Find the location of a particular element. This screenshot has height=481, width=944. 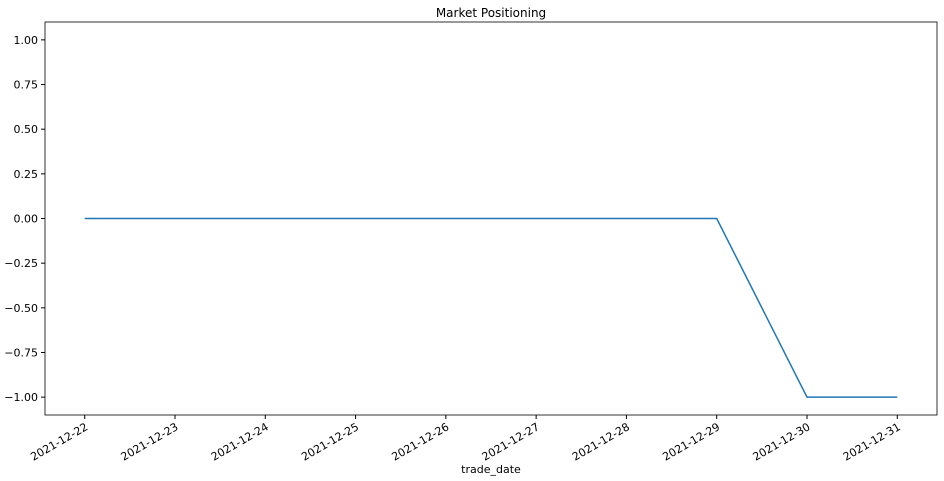

y-tick-label: −1.00 is located at coordinates (21, 397).